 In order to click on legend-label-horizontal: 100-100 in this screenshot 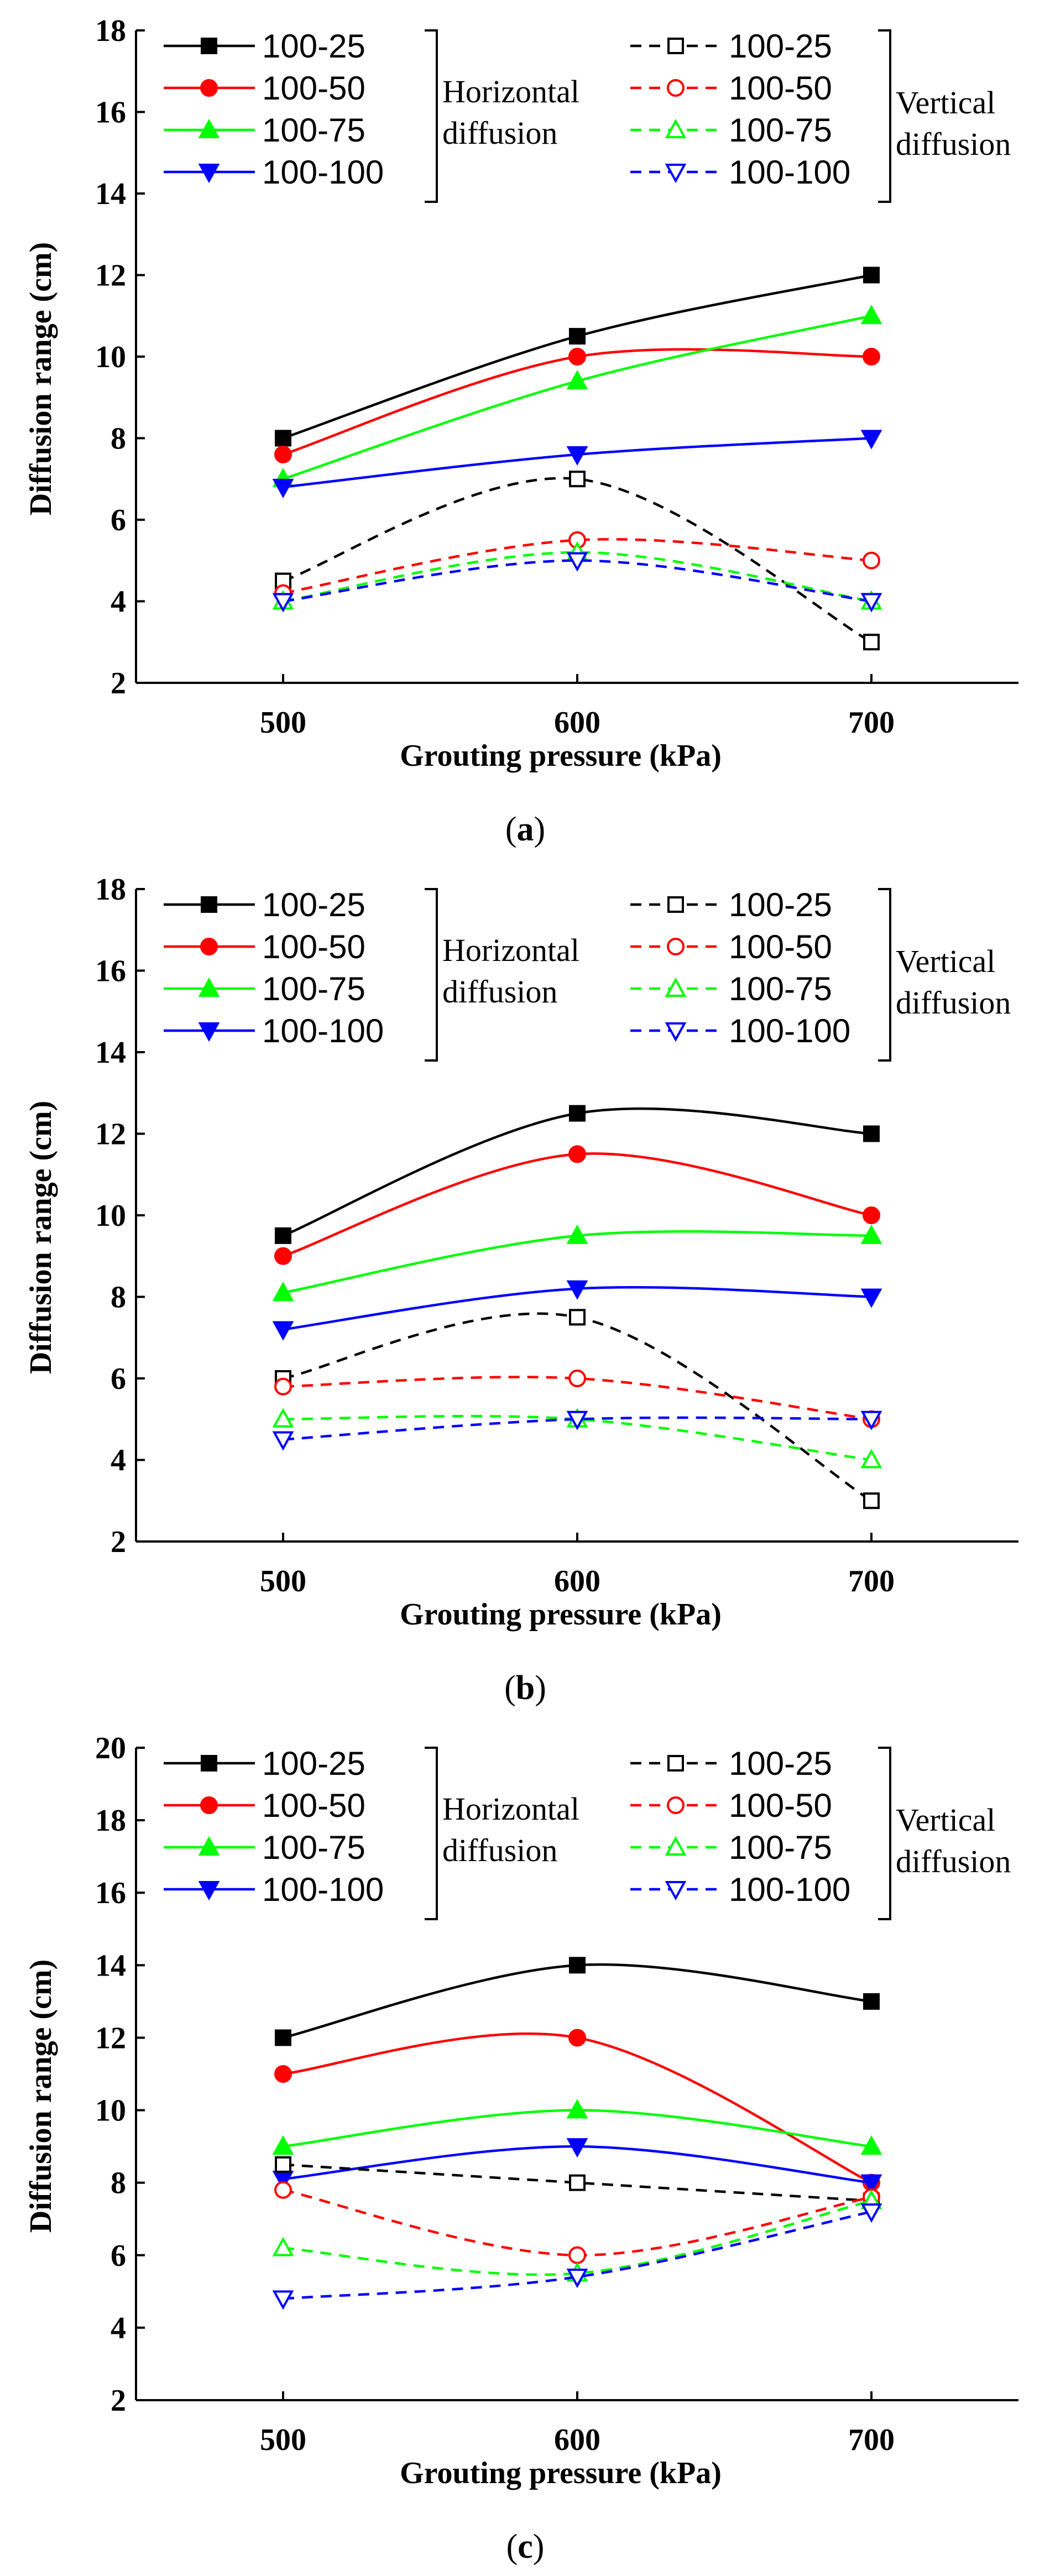, I will do `click(323, 1889)`.